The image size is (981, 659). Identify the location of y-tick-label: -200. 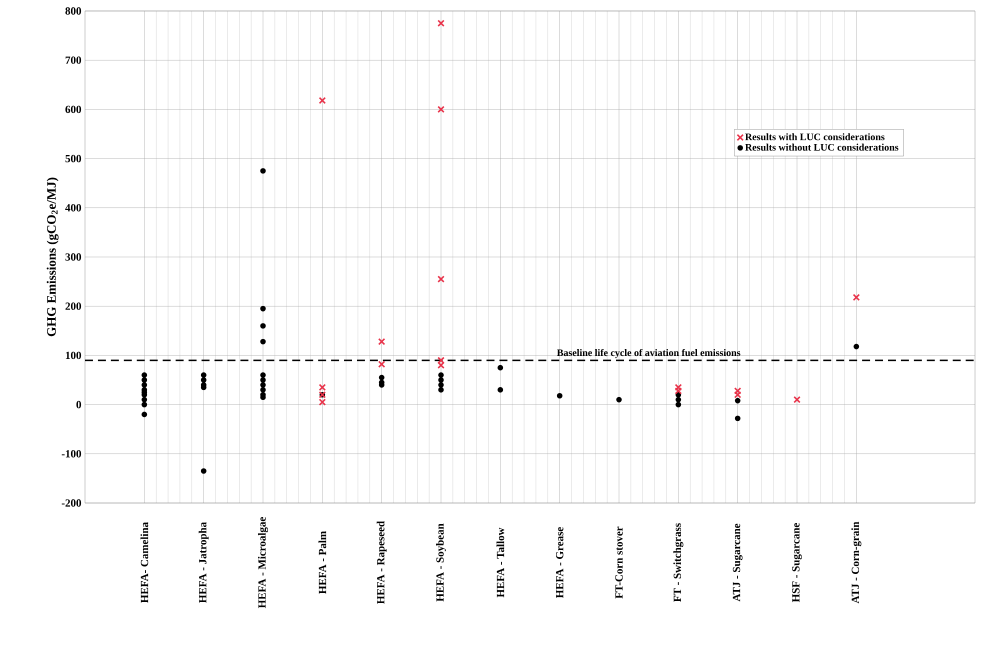
(72, 503).